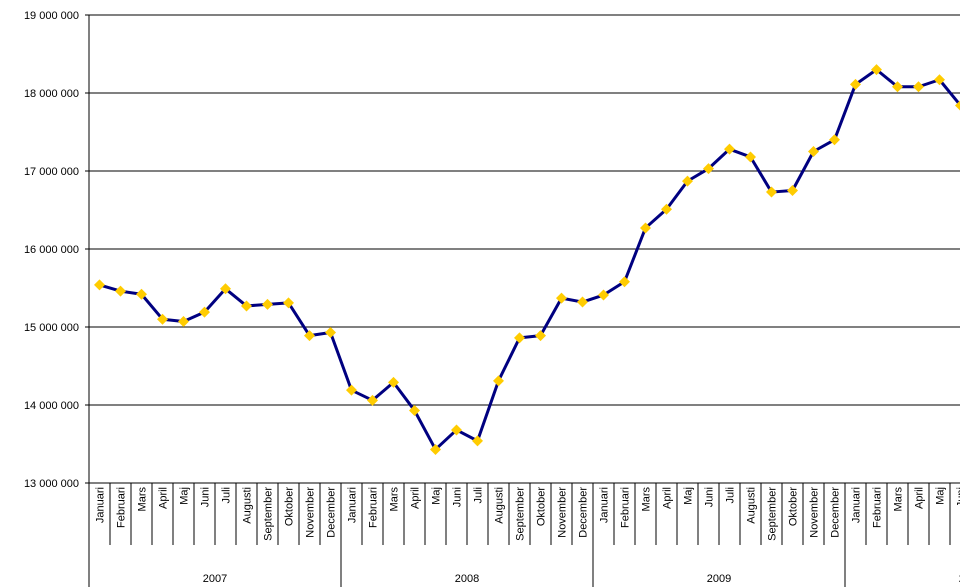 This screenshot has height=587, width=960. I want to click on y-tick-label: 16 000 000, so click(51, 250).